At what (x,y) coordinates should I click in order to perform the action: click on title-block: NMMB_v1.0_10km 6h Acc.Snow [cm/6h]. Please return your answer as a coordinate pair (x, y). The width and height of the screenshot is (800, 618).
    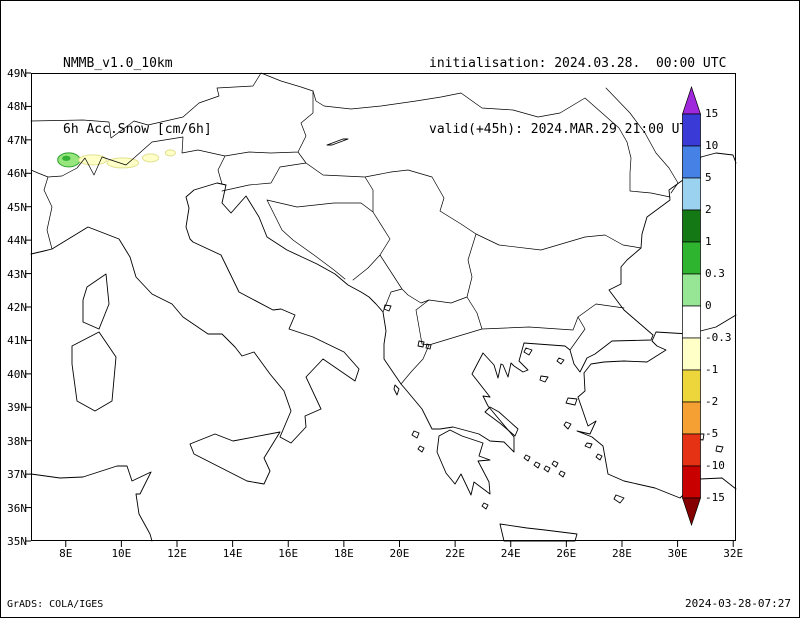
    Looking at the image, I should click on (137, 97).